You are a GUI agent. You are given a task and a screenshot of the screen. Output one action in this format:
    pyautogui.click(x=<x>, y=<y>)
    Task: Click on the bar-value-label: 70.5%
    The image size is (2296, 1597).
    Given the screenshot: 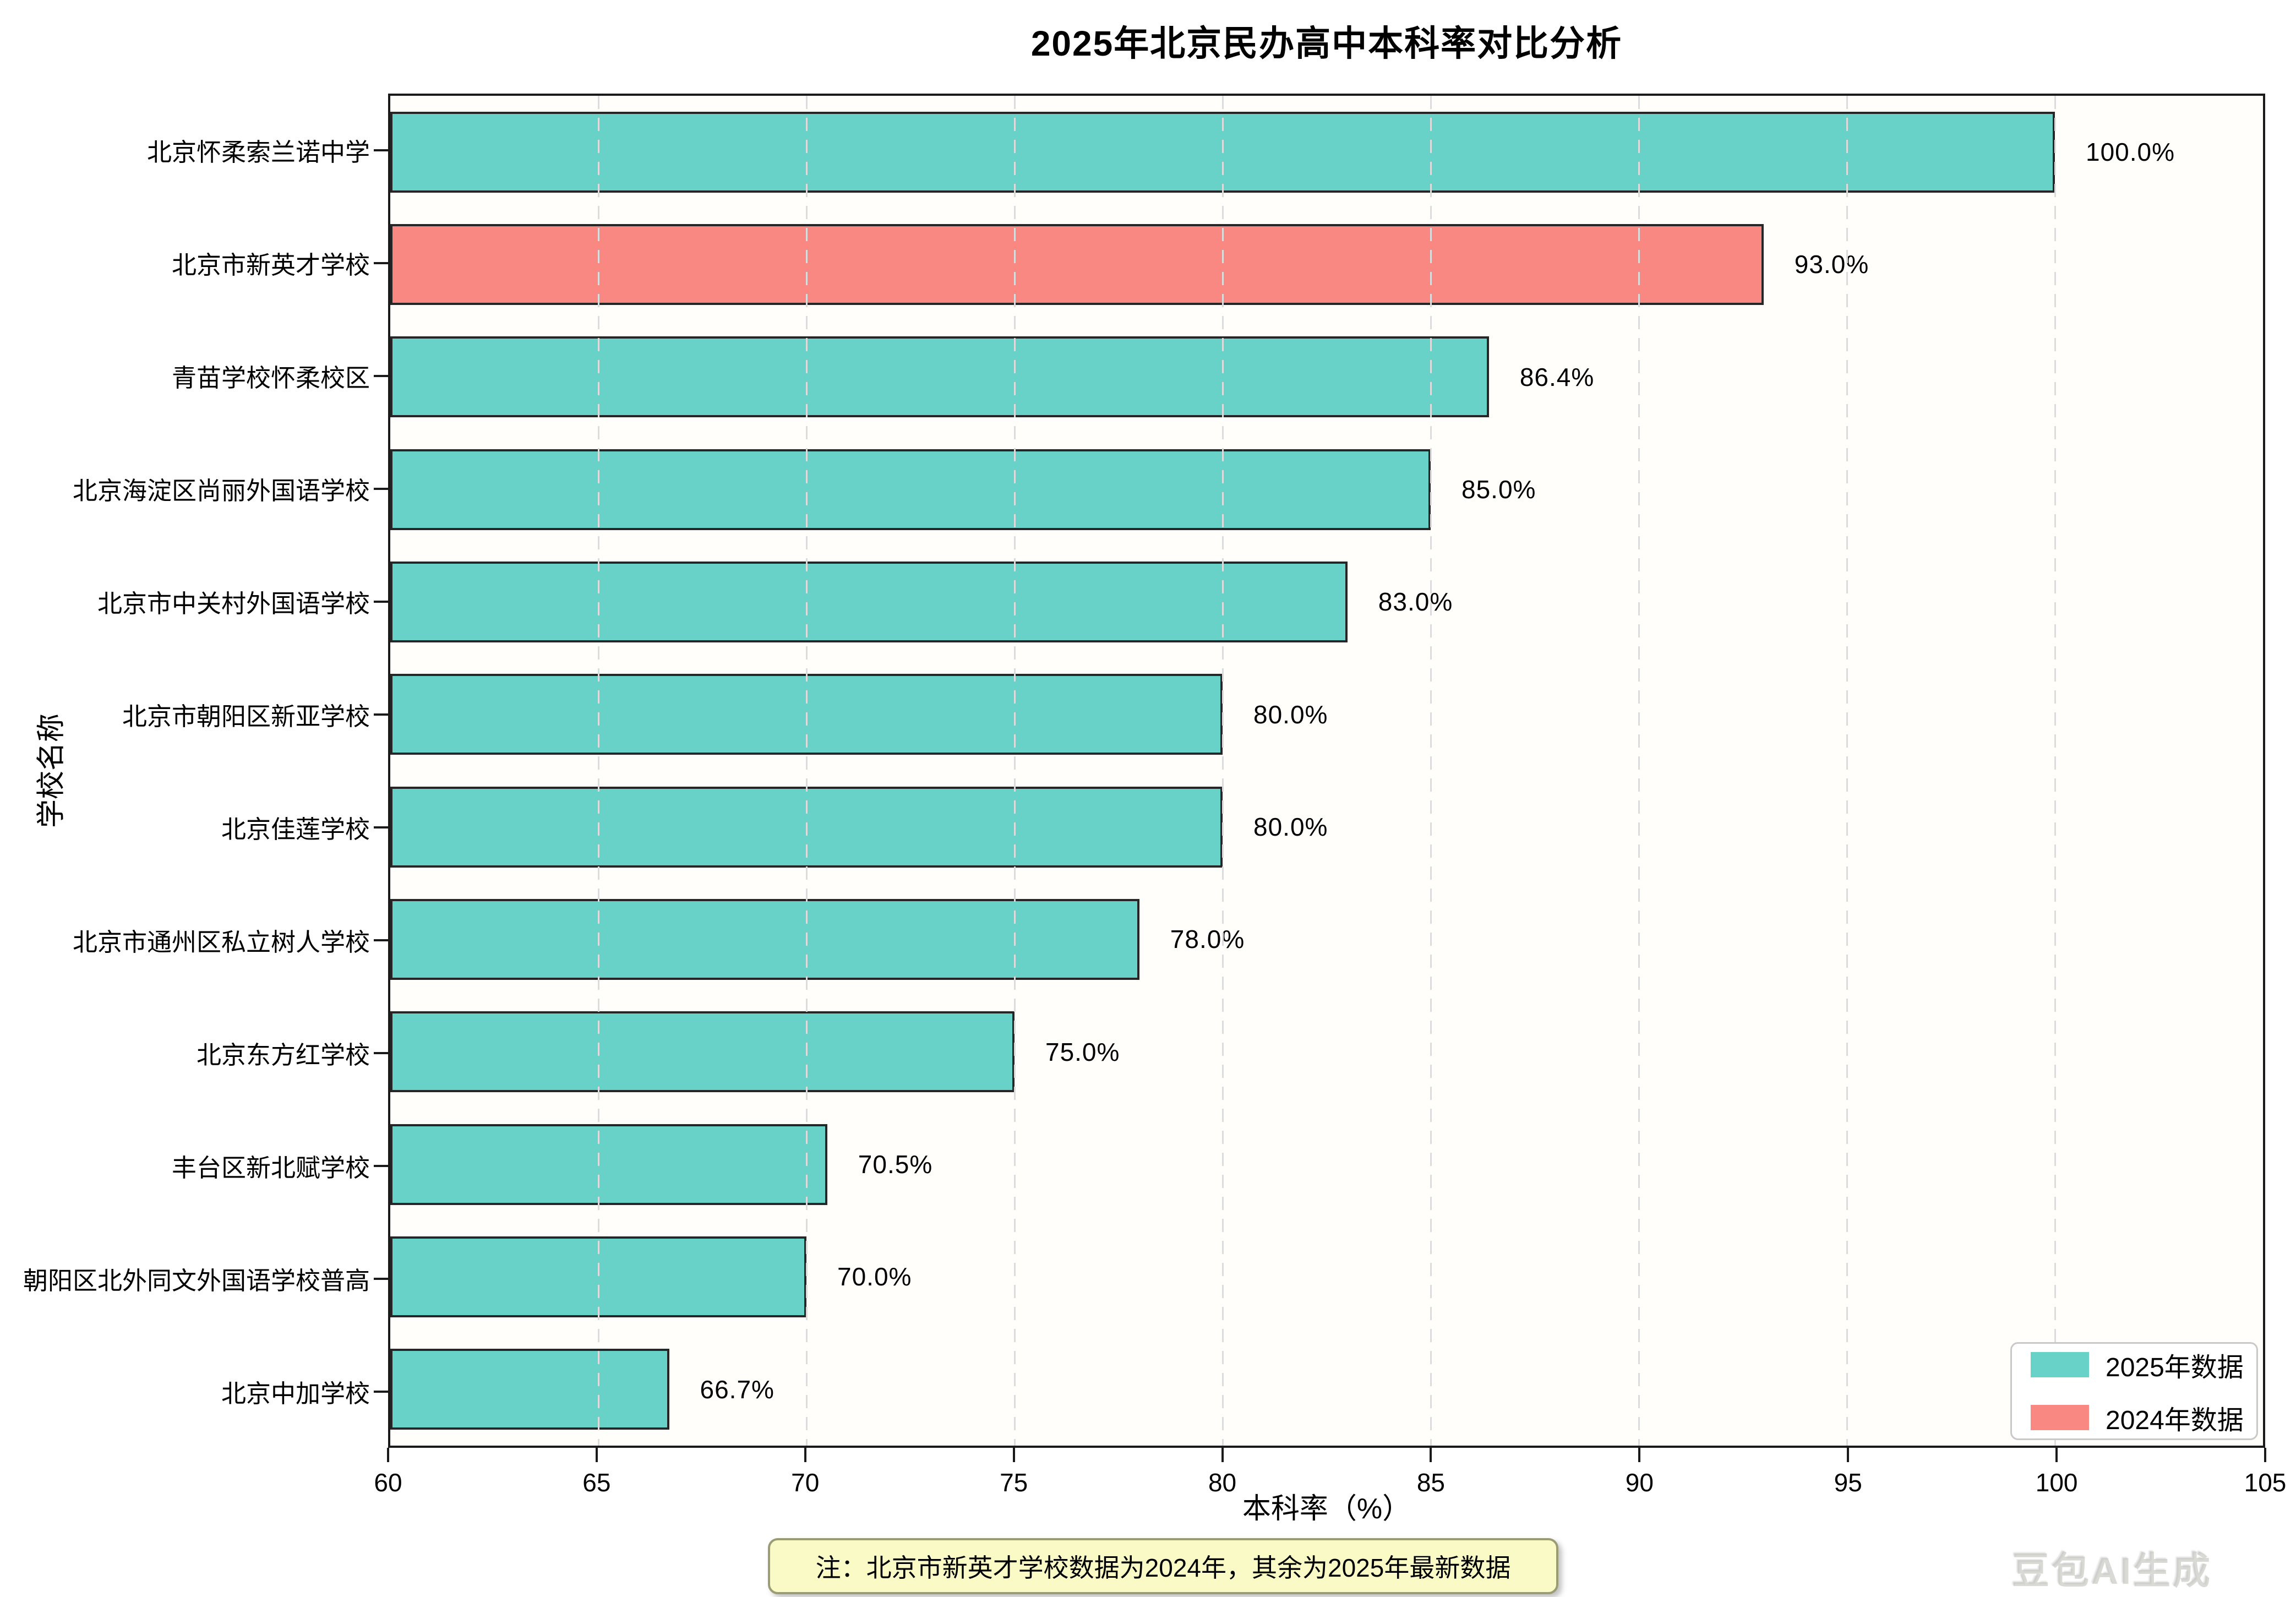 What is the action you would take?
    pyautogui.click(x=895, y=1164)
    